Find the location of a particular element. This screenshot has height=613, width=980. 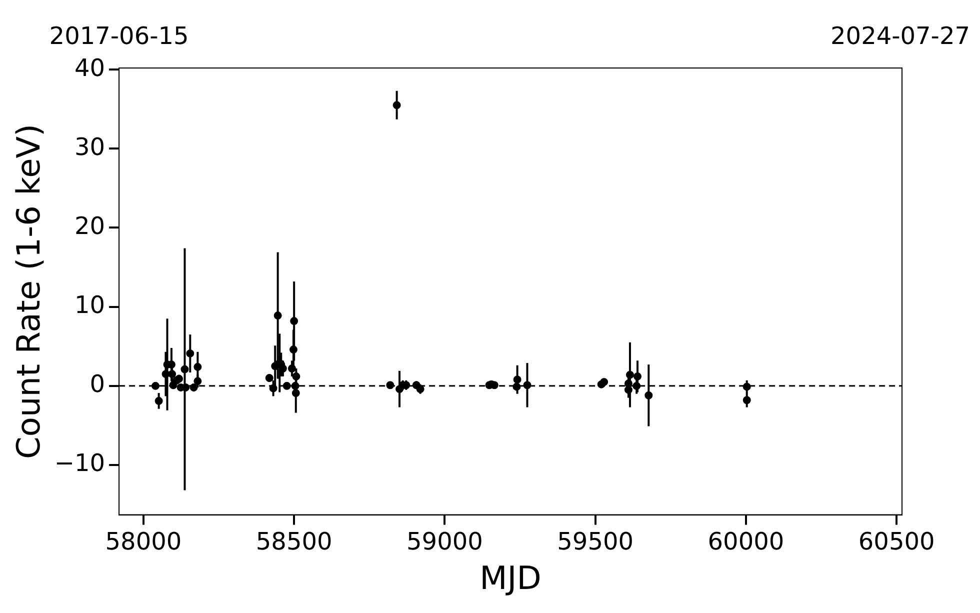

x-tick-label: 59500 is located at coordinates (595, 541).